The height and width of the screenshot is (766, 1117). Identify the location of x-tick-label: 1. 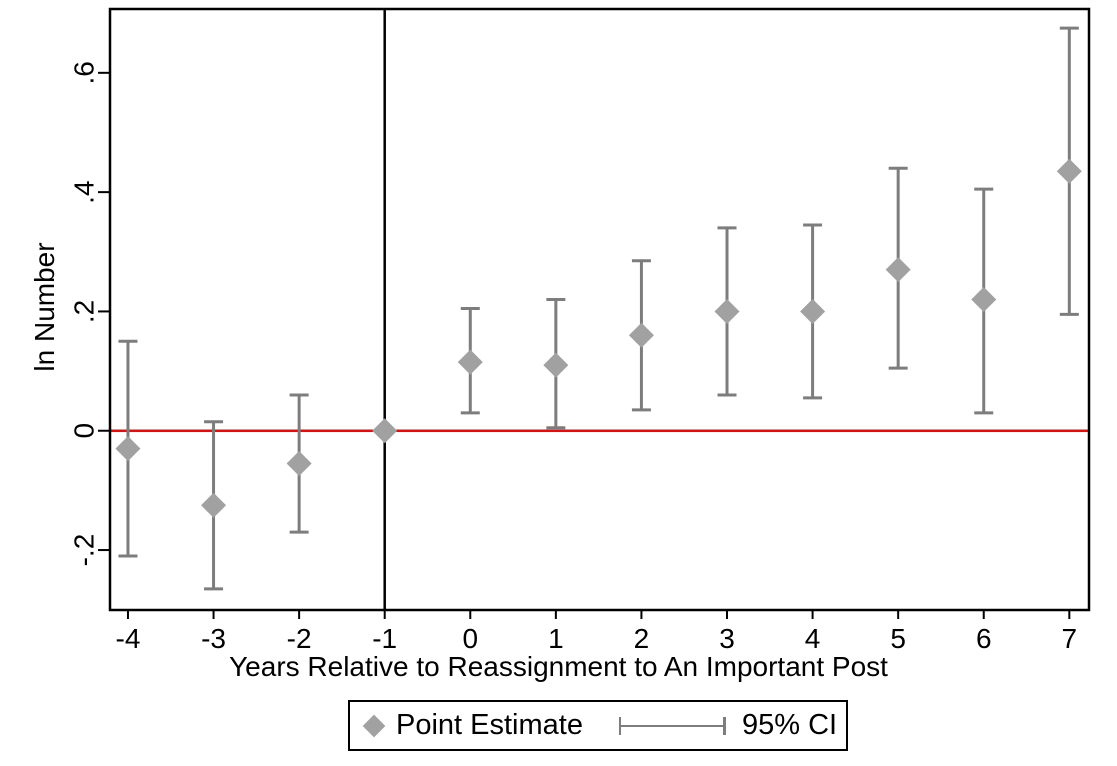
(556, 638).